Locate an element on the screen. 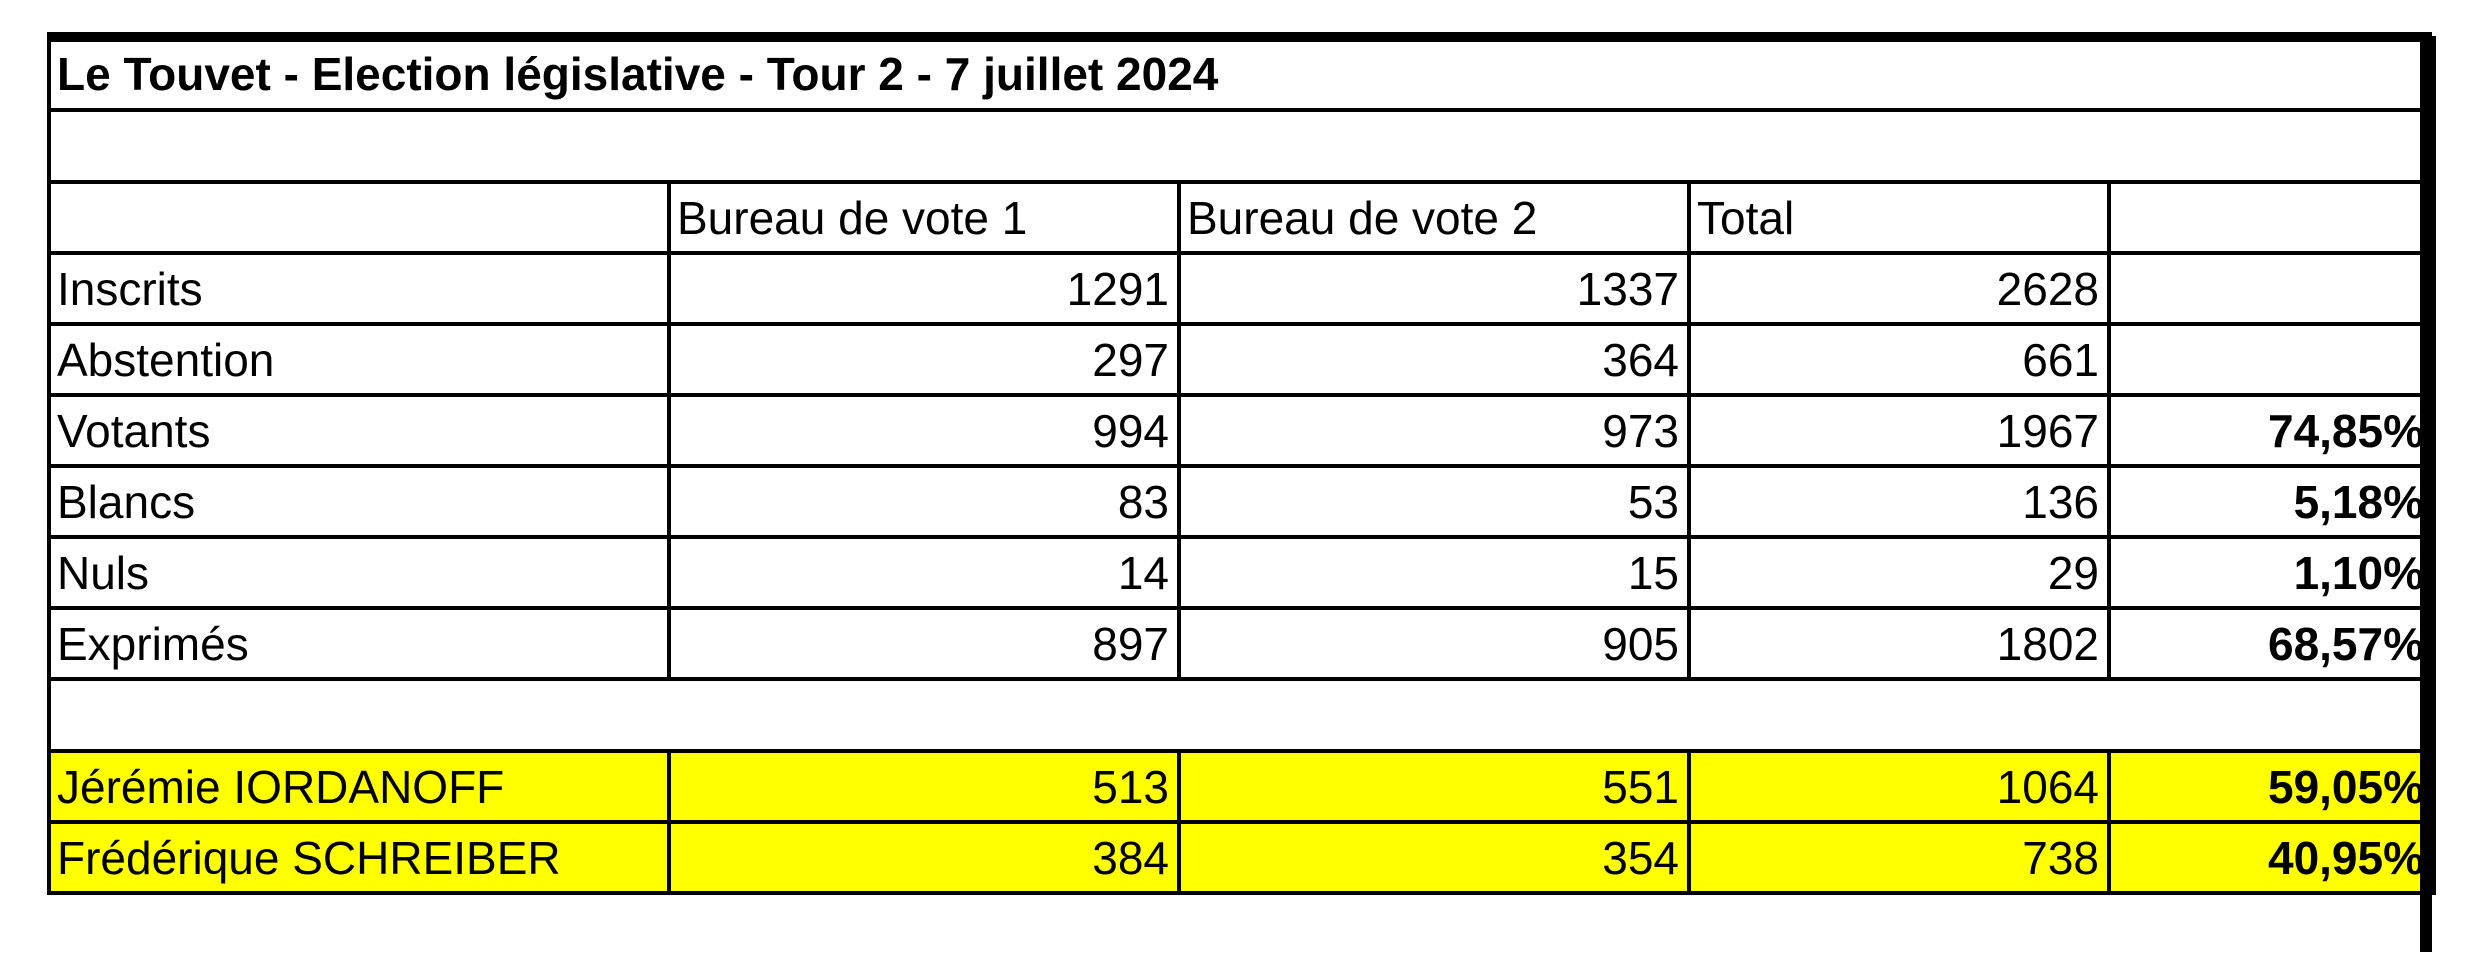 This screenshot has width=2466, height=972. bv1-value: 1291 is located at coordinates (924, 288).